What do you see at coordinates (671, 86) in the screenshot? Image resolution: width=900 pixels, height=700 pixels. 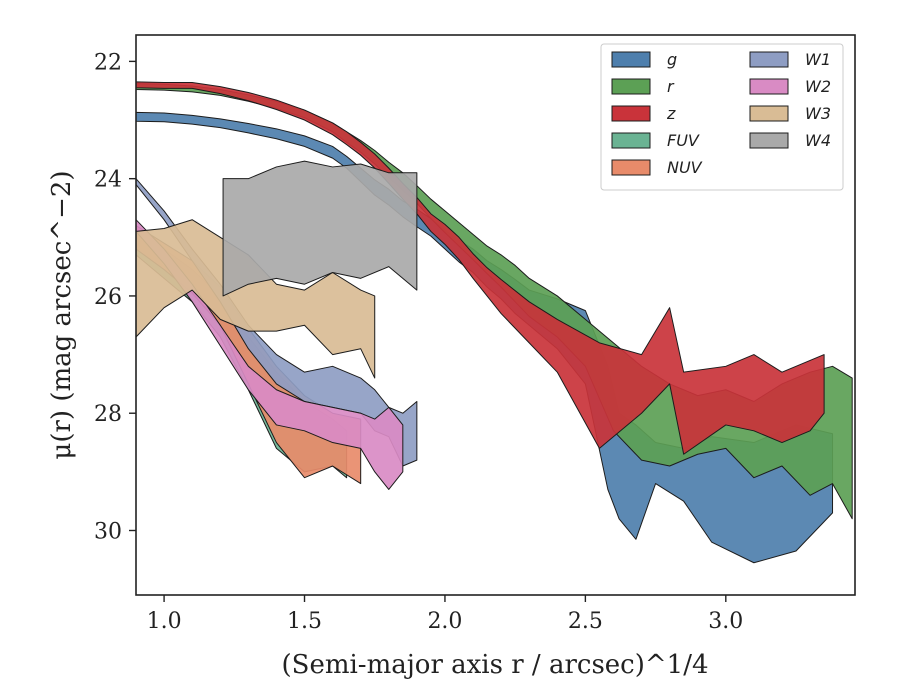 I see `legend-label: r` at bounding box center [671, 86].